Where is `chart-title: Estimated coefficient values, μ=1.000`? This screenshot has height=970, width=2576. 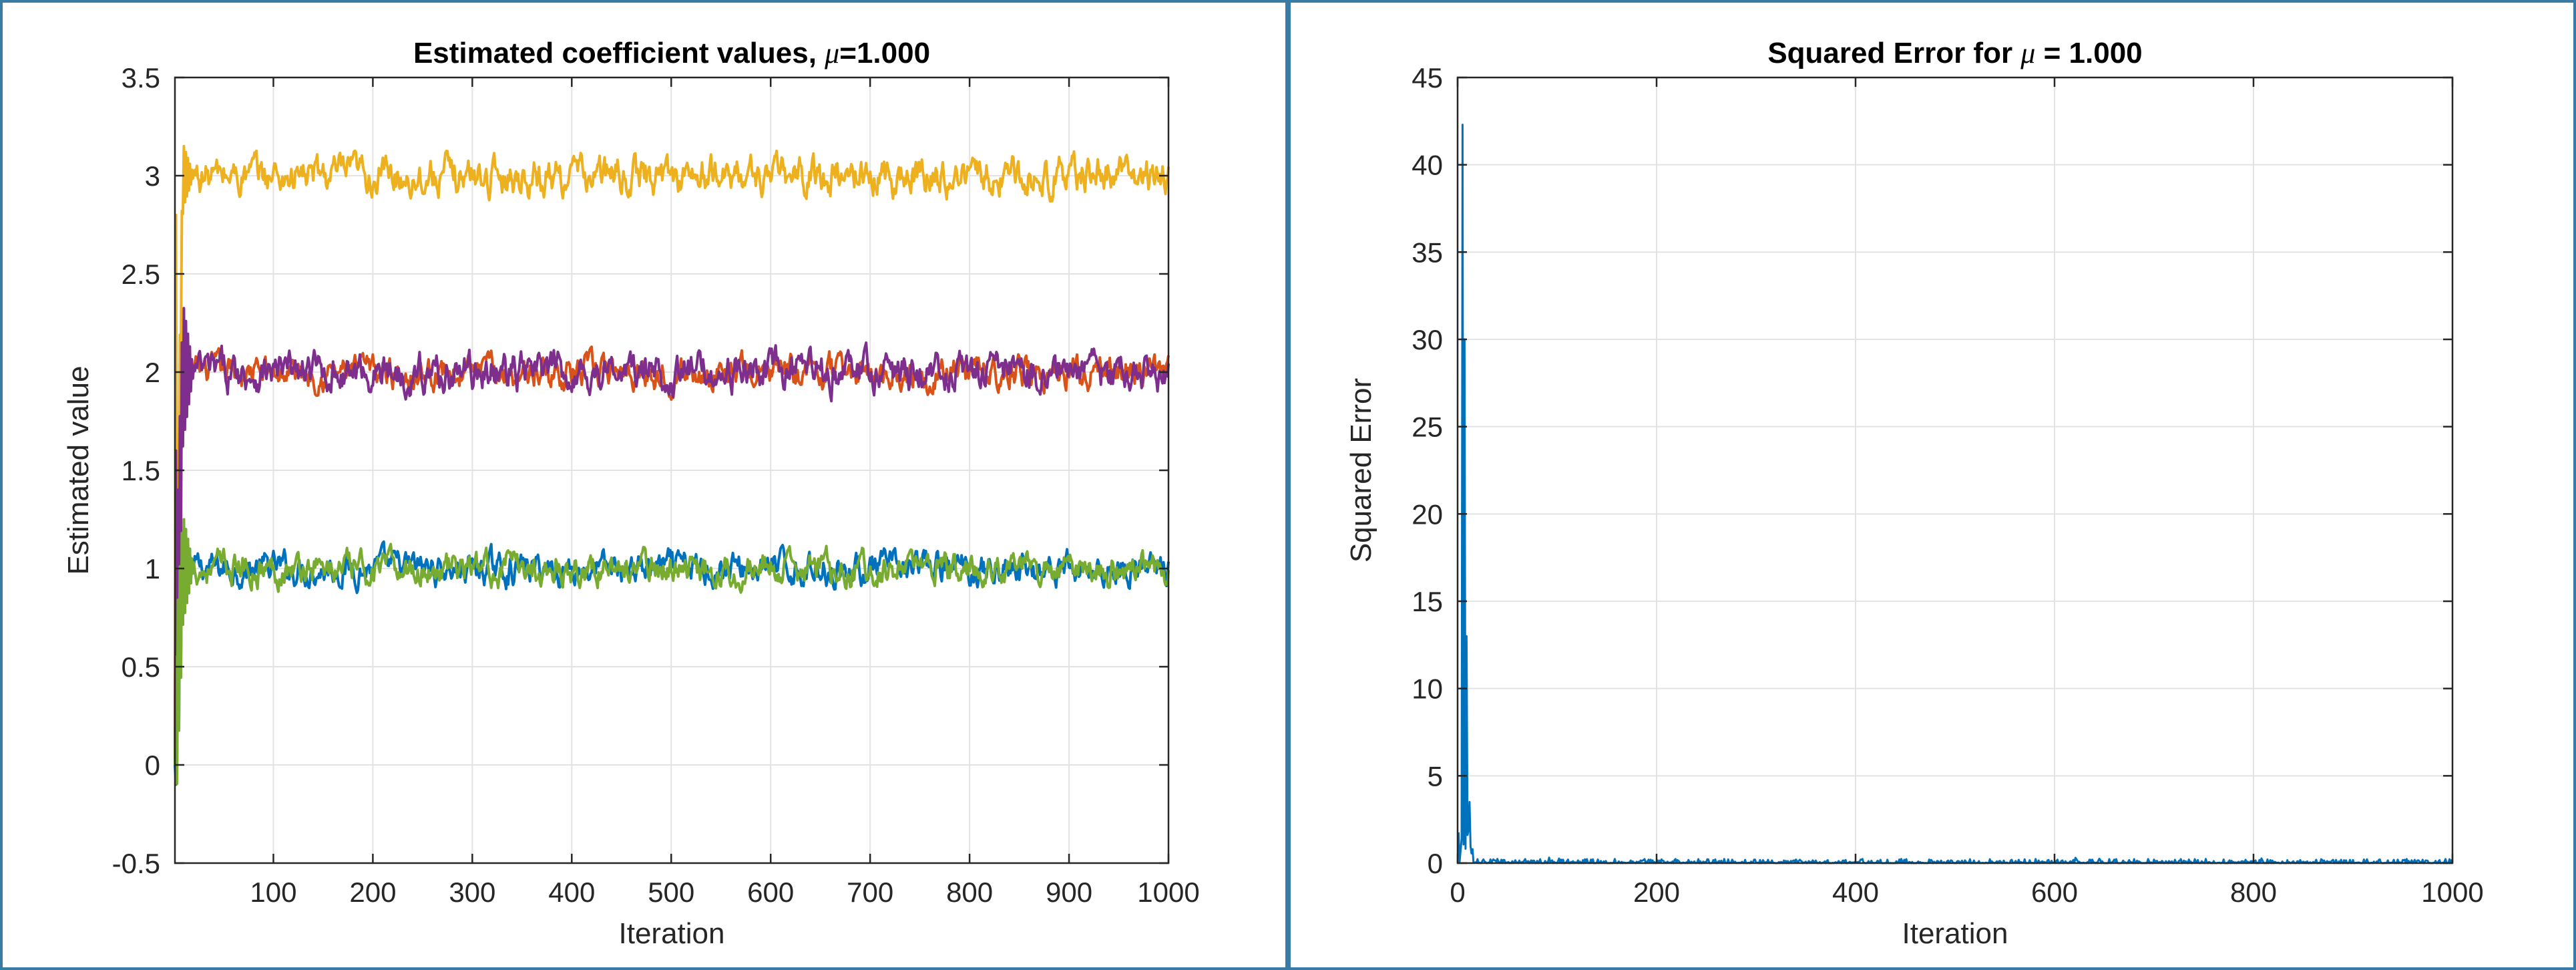 chart-title: Estimated coefficient values, μ=1.000 is located at coordinates (671, 53).